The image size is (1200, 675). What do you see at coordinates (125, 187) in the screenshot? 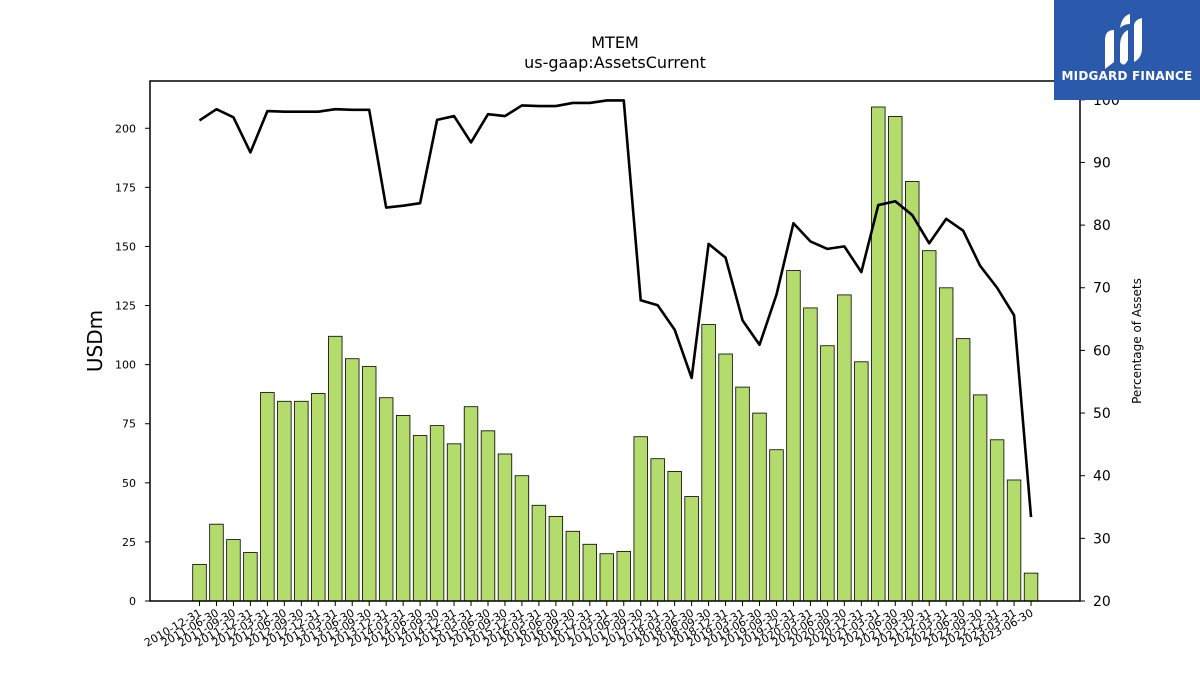
I see `y-tick-label: 175` at bounding box center [125, 187].